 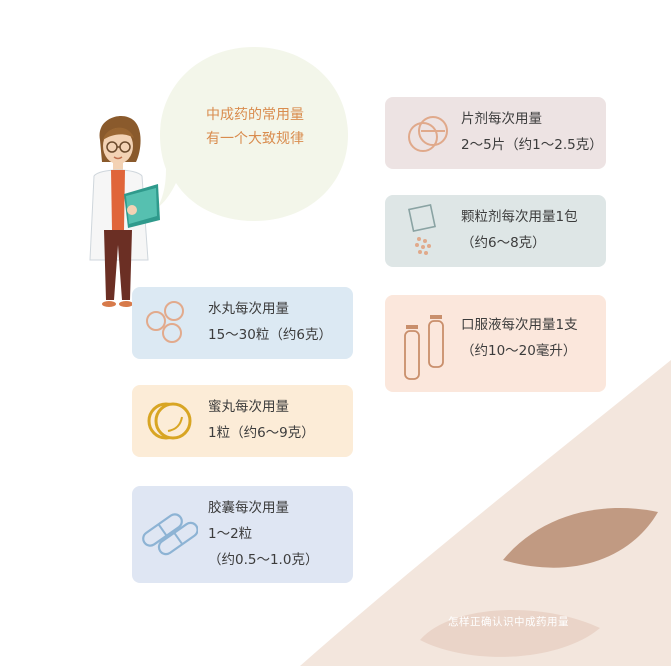 What do you see at coordinates (510, 633) in the screenshot?
I see `petal-shape` at bounding box center [510, 633].